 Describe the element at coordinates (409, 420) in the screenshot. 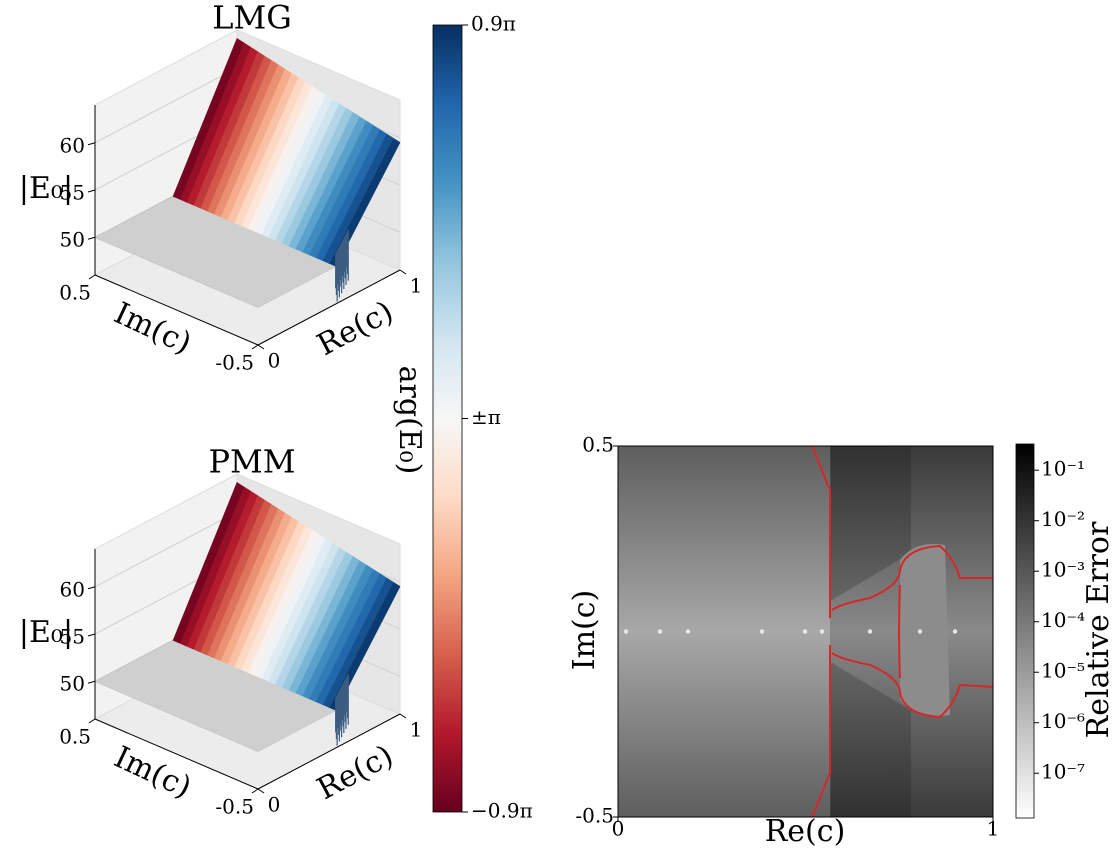

I see `colorbar-label: arg(E₀)` at that location.